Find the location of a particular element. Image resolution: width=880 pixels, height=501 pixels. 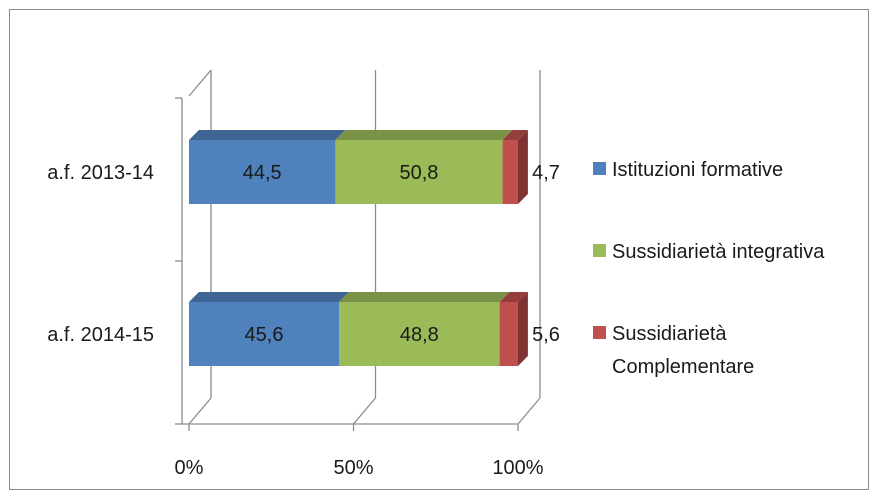

legend-item-sussidiariet-complementare: Sussidiarietà Complementare is located at coordinates (673, 350).